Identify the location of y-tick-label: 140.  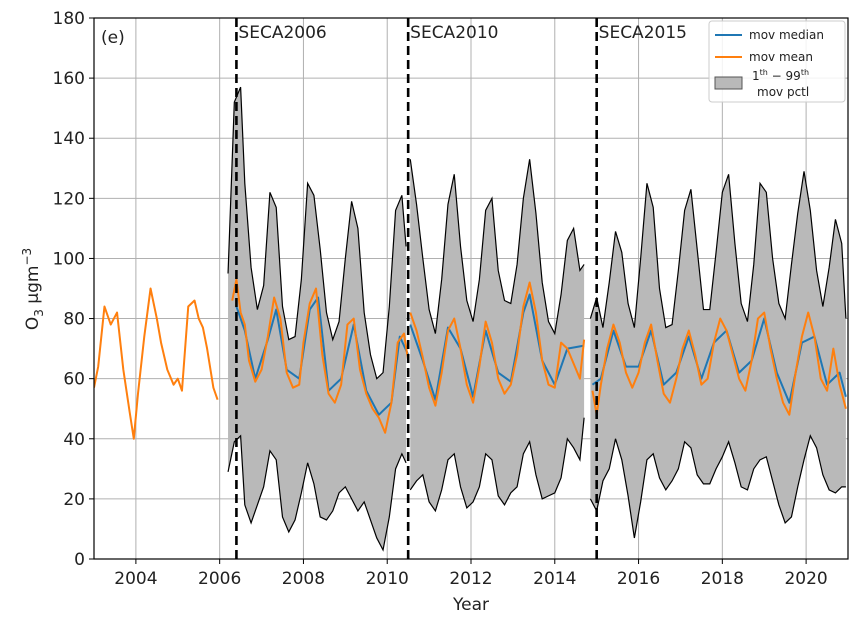
(69, 139).